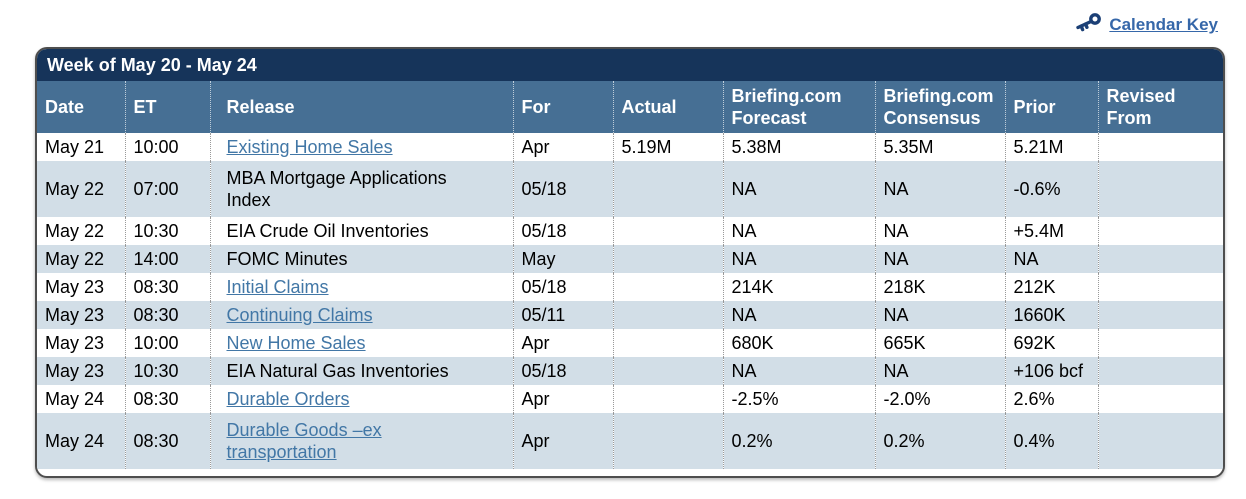 The height and width of the screenshot is (499, 1246). What do you see at coordinates (362, 399) in the screenshot?
I see `cell-release: Durable Orders` at bounding box center [362, 399].